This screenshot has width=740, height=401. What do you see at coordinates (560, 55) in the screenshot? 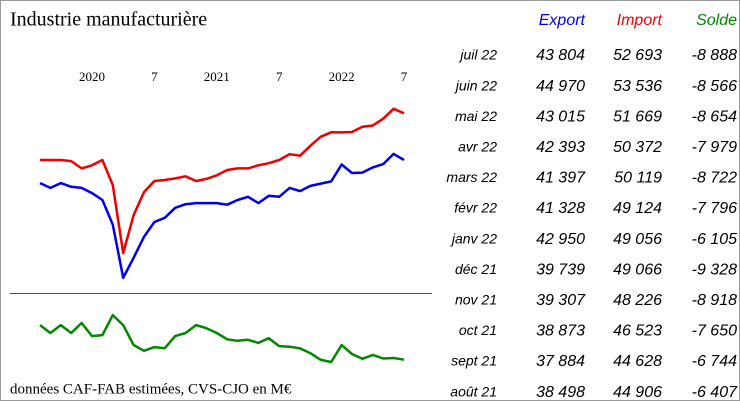
I see `cell: 43 804` at bounding box center [560, 55].